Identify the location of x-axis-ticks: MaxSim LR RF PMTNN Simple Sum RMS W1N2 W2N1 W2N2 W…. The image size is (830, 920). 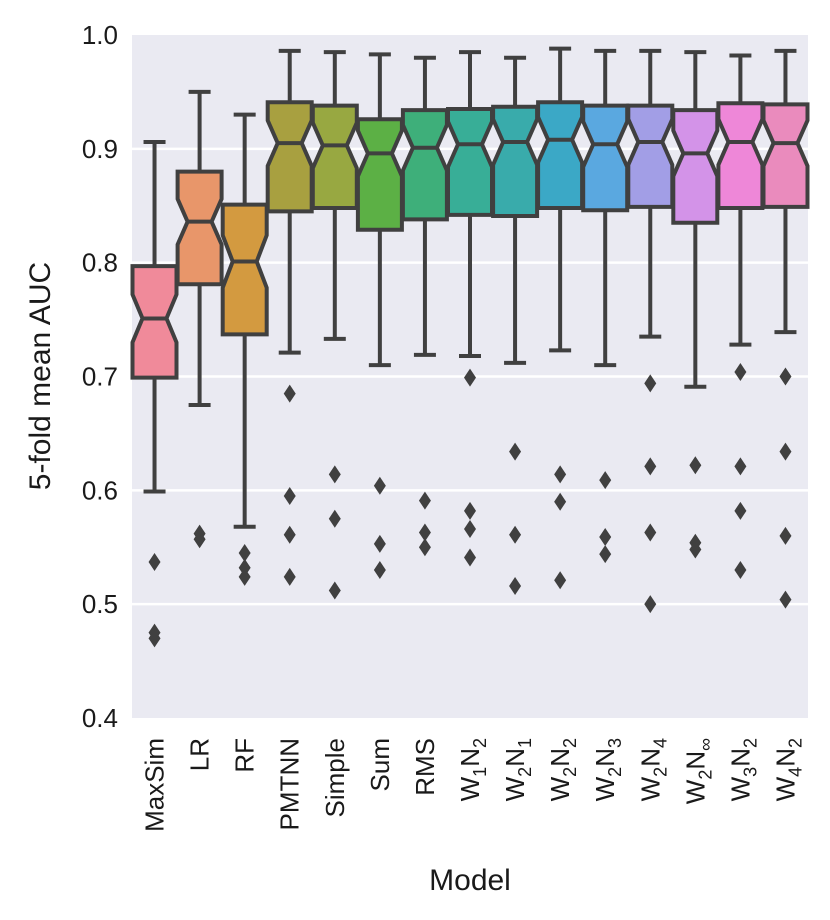
(473, 785).